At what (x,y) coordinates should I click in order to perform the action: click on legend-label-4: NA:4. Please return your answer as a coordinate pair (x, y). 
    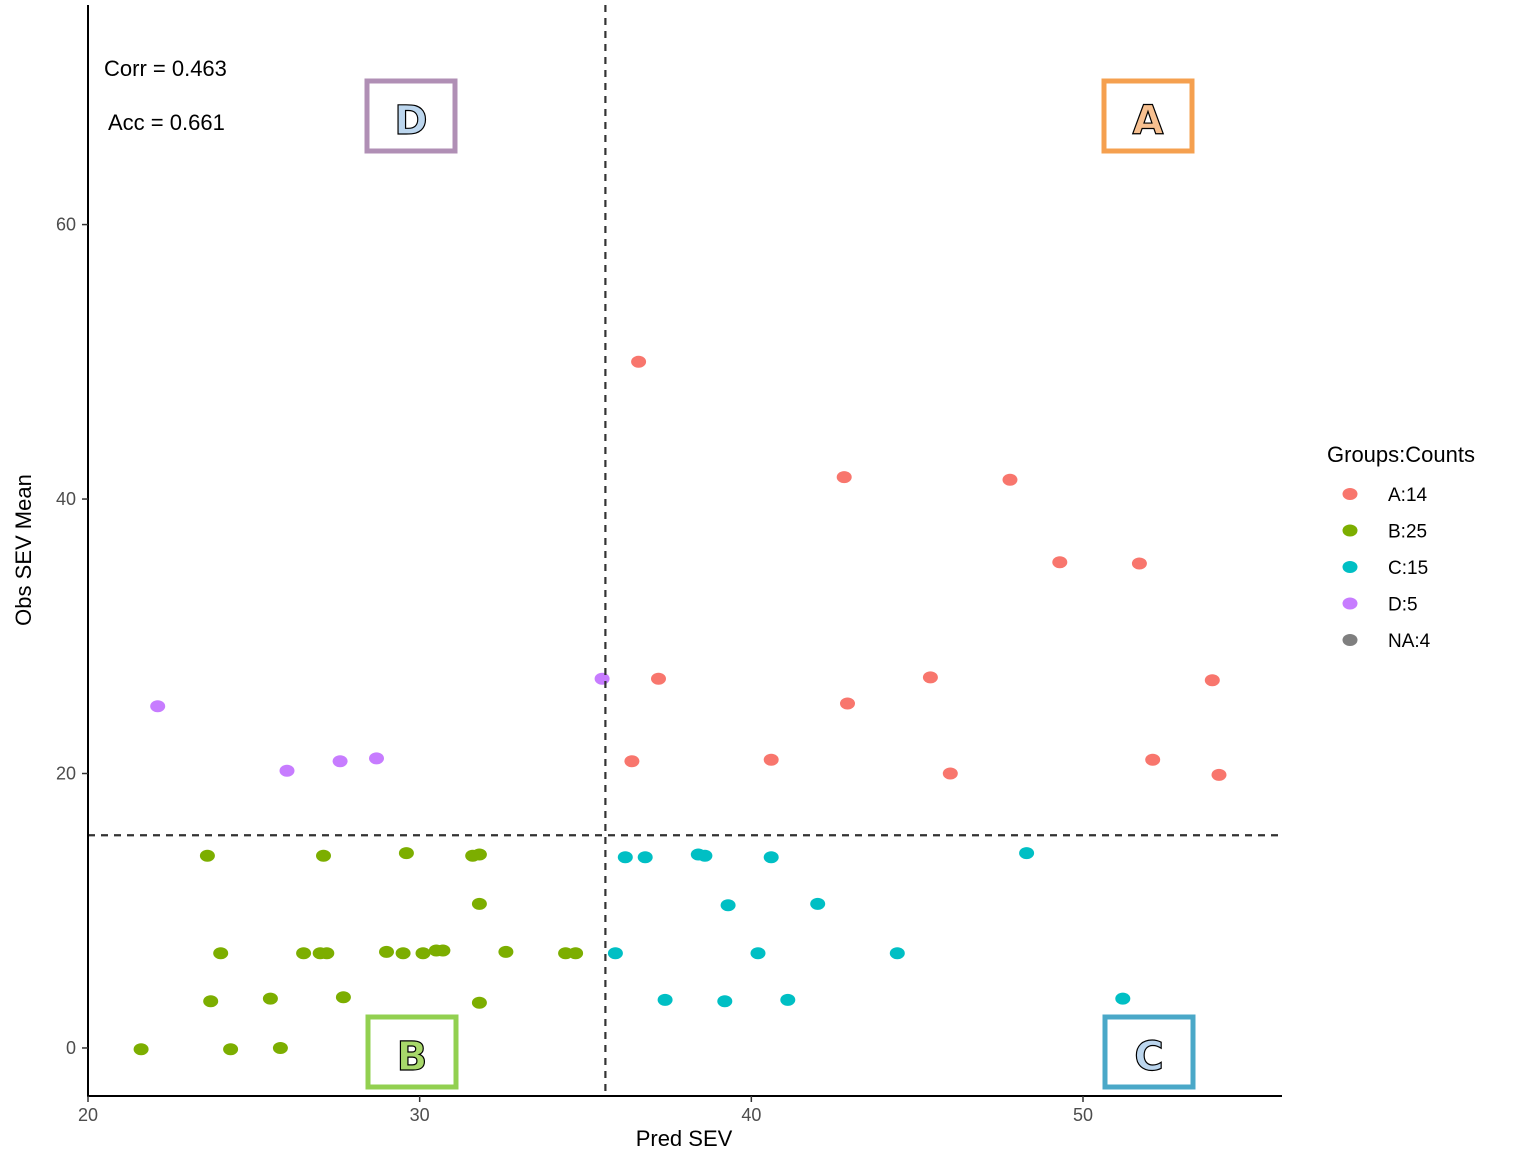
    Looking at the image, I should click on (1409, 641).